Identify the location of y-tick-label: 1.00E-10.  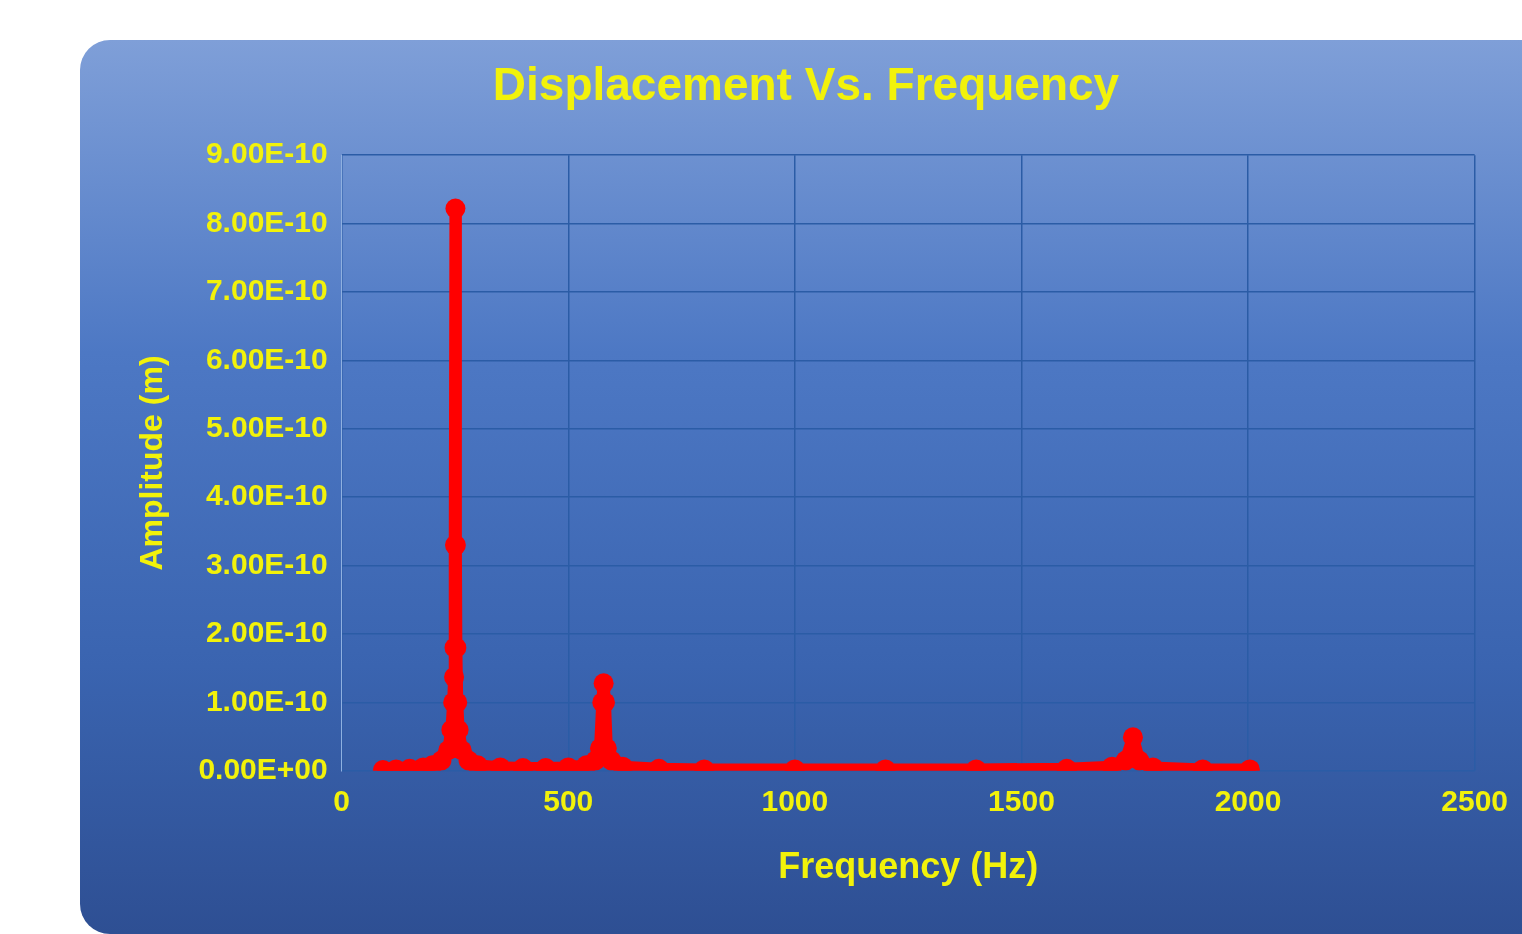
(266, 700).